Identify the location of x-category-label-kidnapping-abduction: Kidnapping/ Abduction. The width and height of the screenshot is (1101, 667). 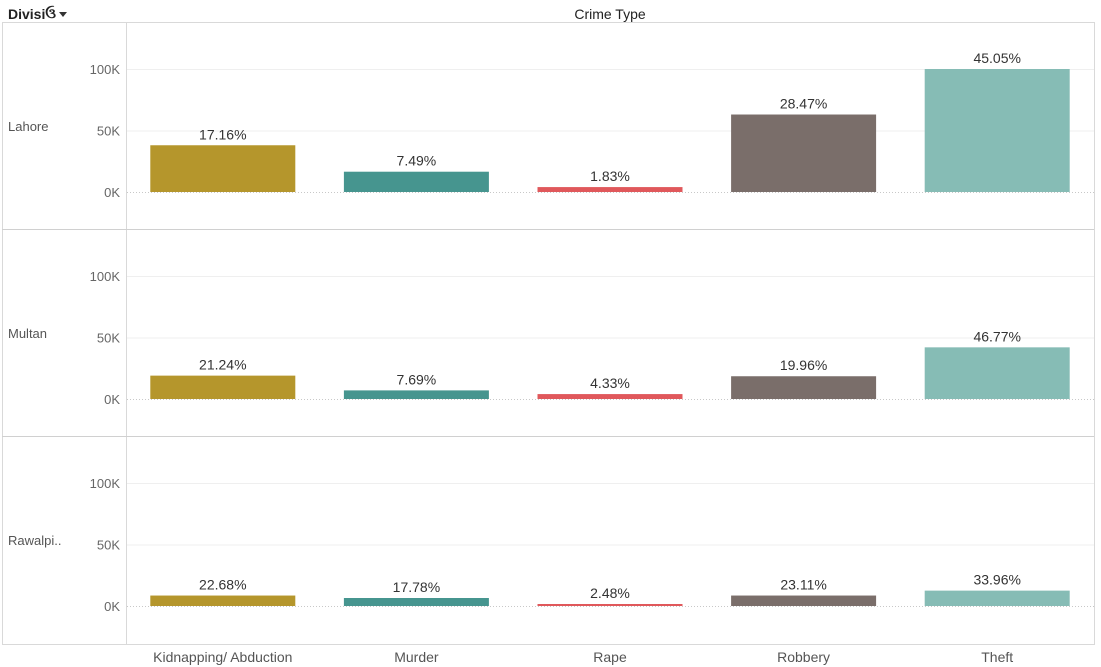
(222, 657).